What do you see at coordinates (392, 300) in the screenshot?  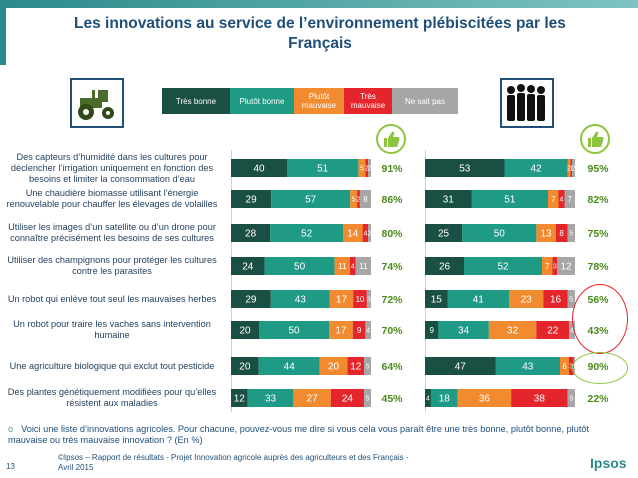 I see `total-label: 72%` at bounding box center [392, 300].